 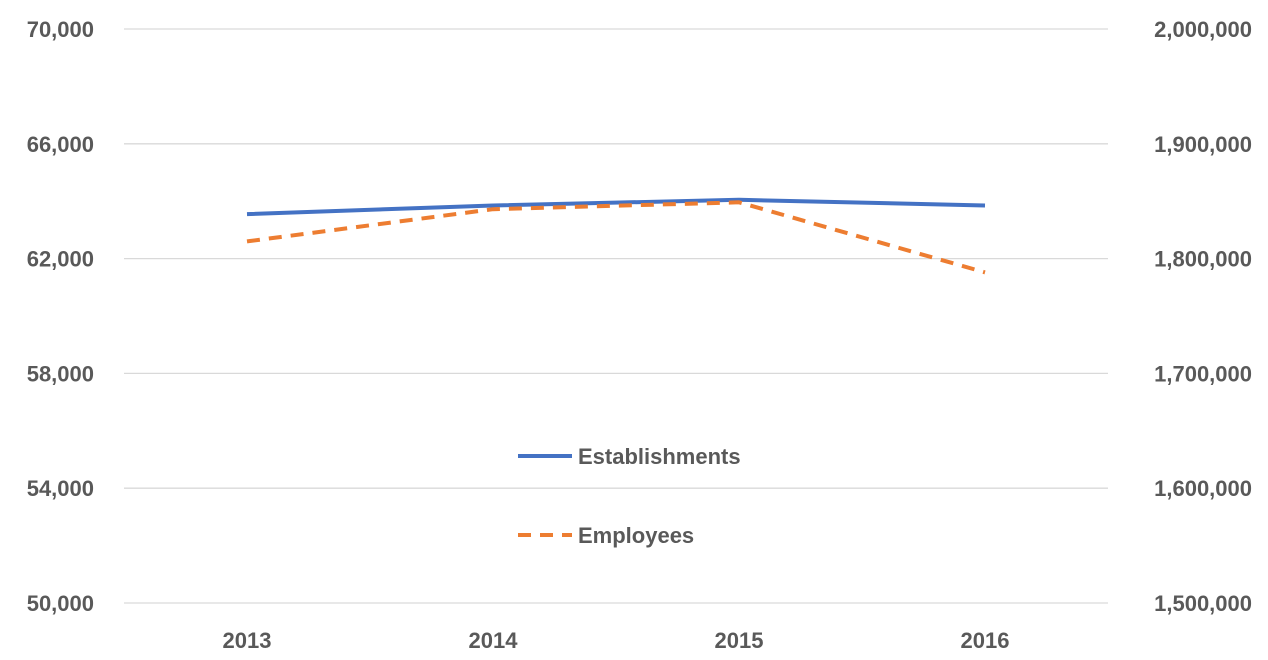 I want to click on x-tick-label: 2016, so click(x=985, y=640).